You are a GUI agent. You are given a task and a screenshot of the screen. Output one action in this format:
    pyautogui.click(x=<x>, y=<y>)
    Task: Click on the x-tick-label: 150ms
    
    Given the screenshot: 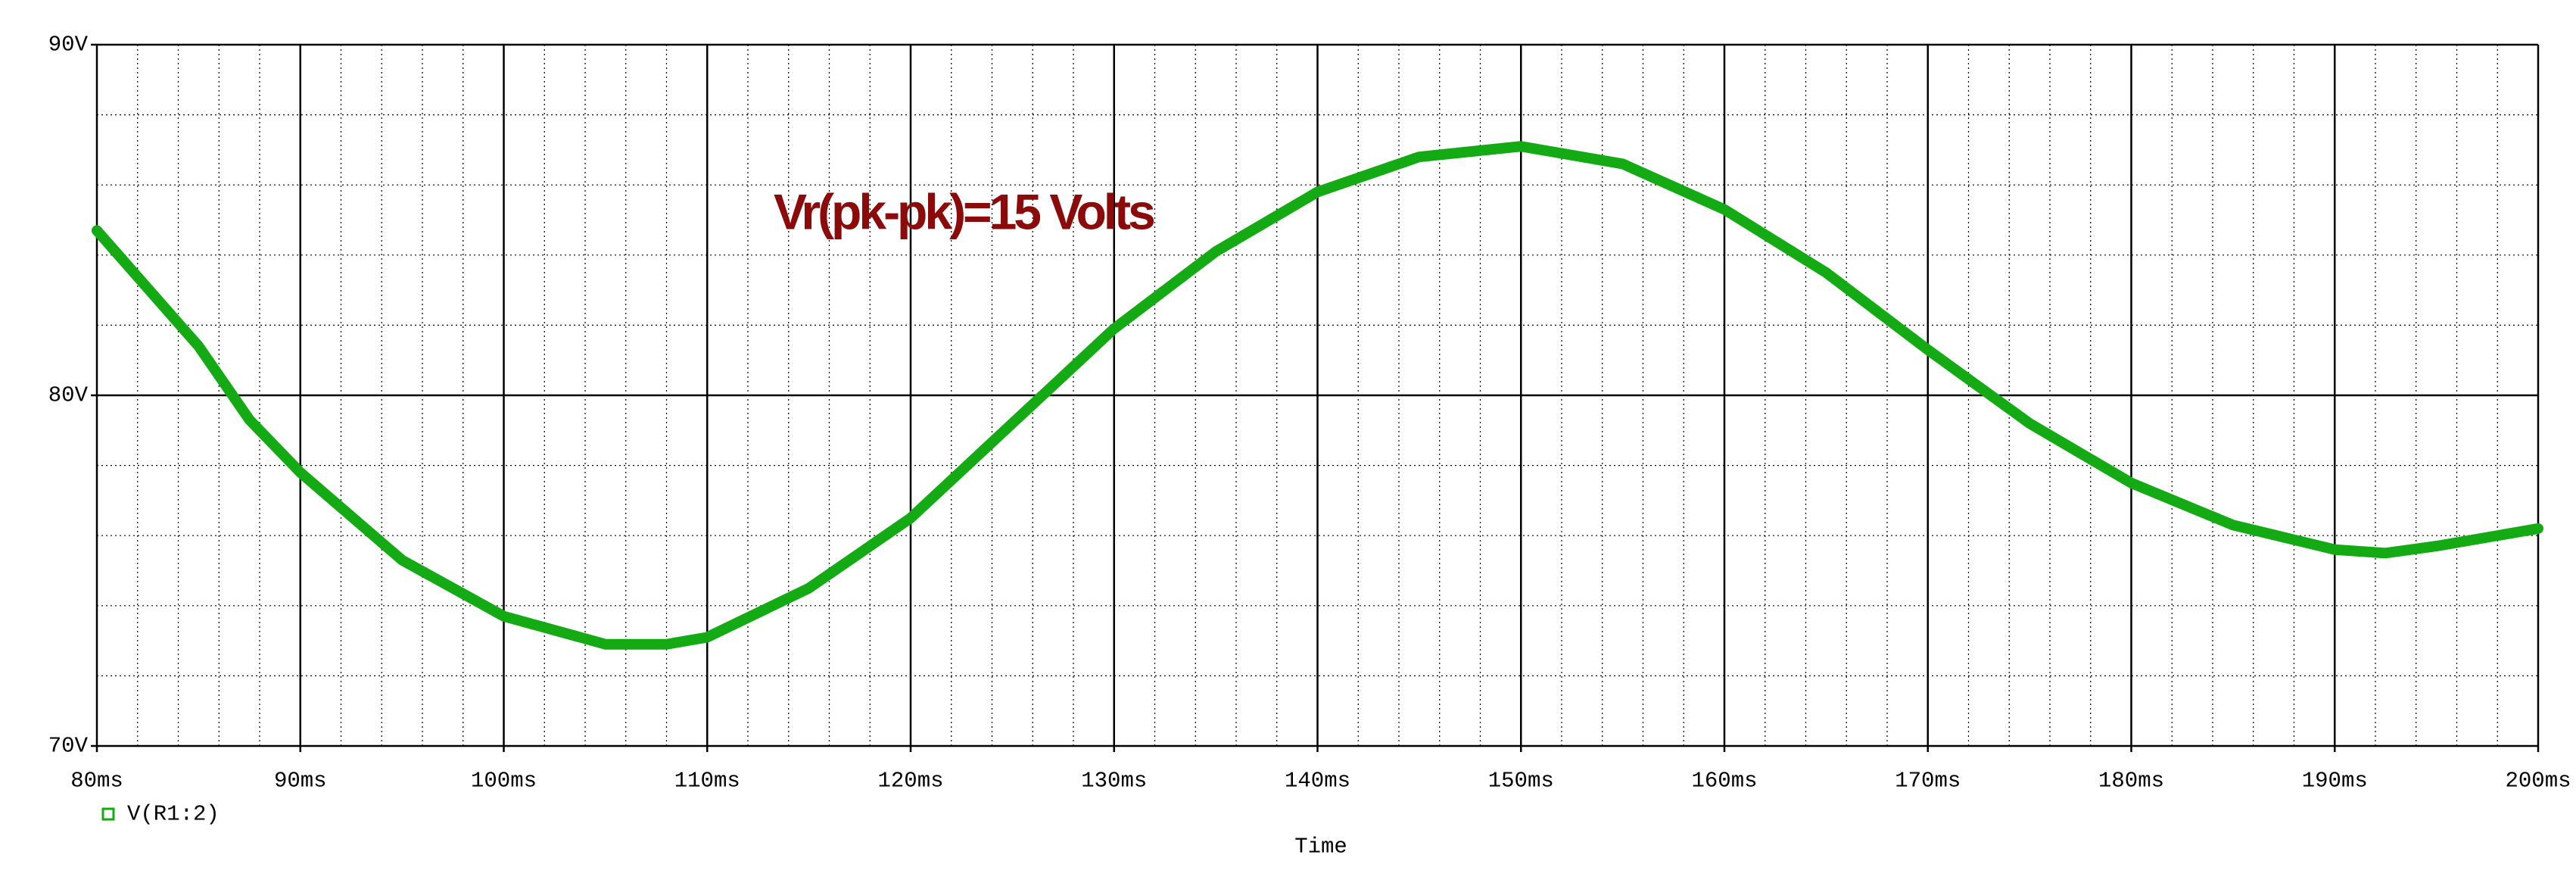 What is the action you would take?
    pyautogui.click(x=1521, y=782)
    